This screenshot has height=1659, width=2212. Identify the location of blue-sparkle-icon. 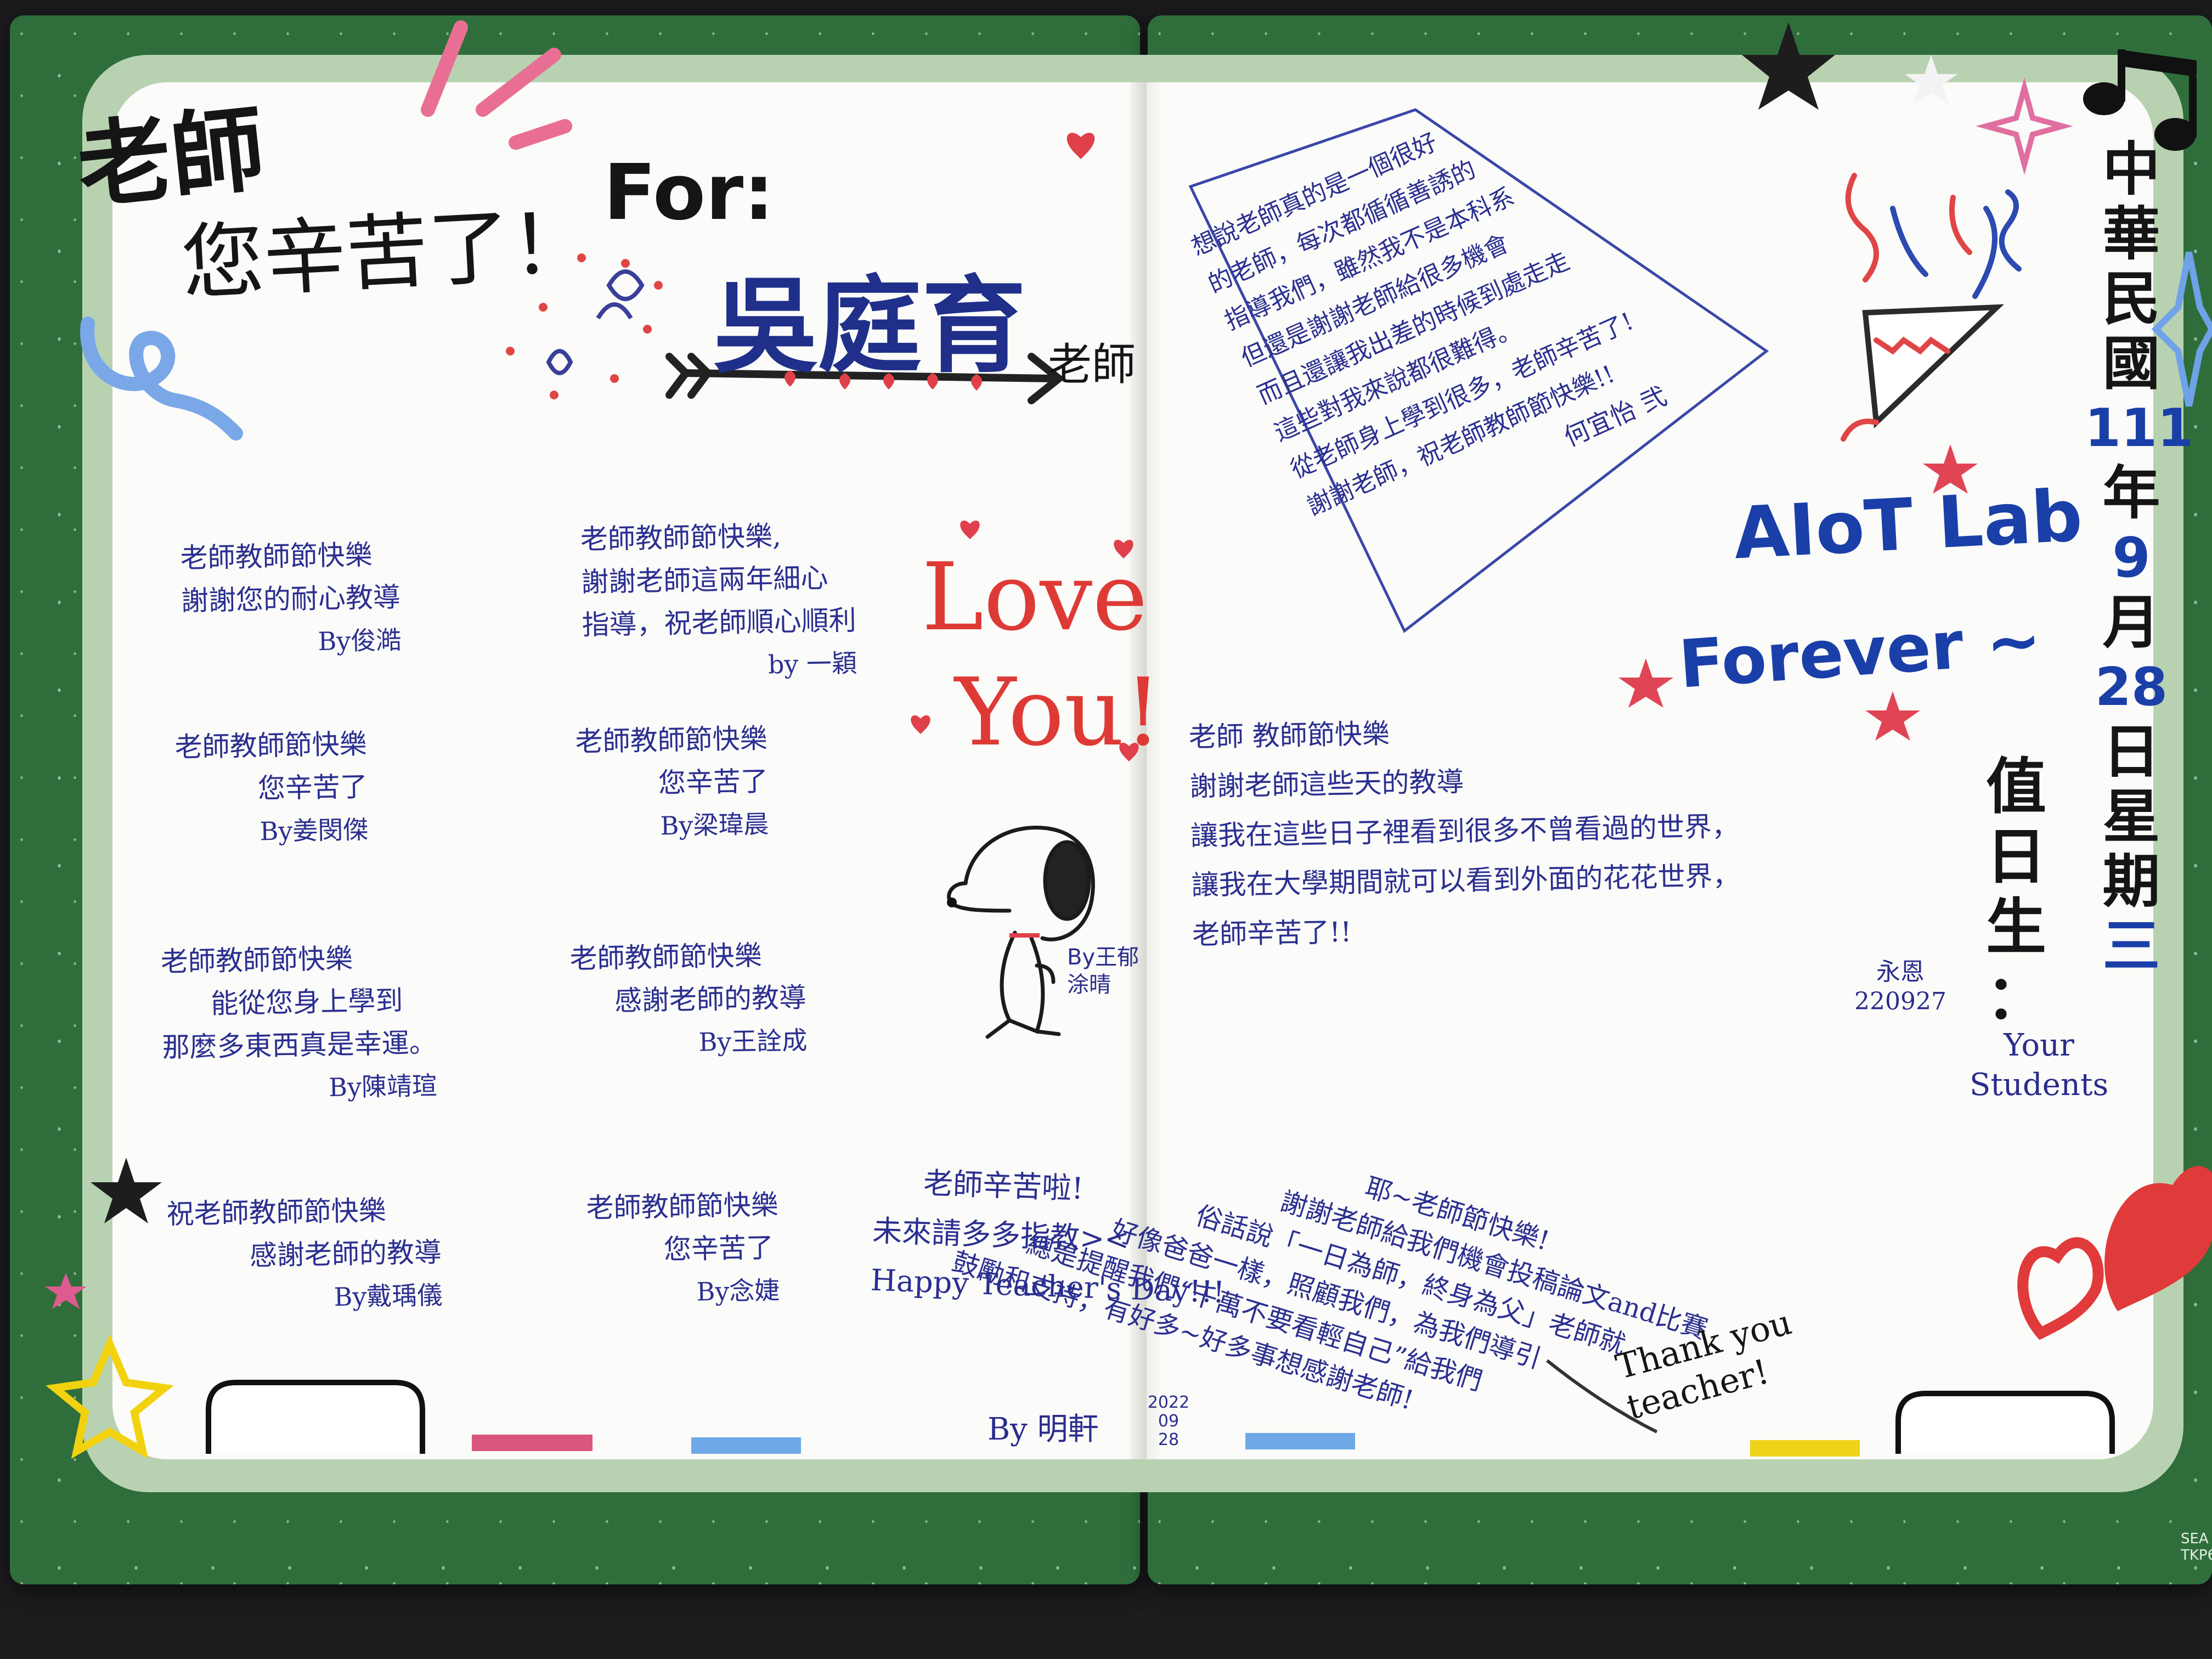
(2181, 329).